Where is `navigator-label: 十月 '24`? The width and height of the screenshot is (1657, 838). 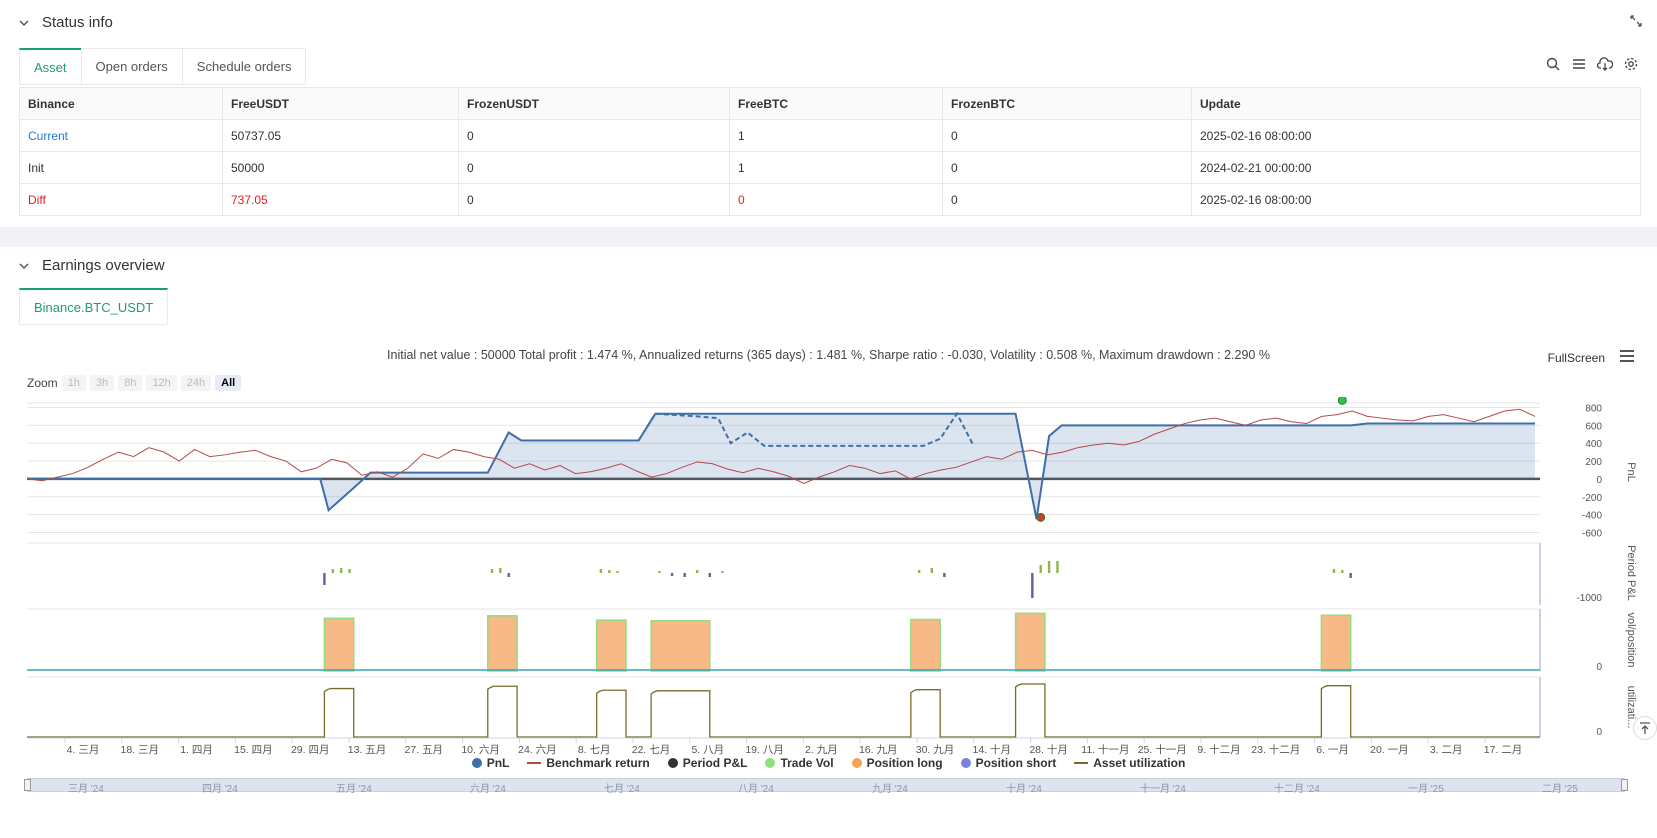 navigator-label: 十月 '24 is located at coordinates (1024, 789).